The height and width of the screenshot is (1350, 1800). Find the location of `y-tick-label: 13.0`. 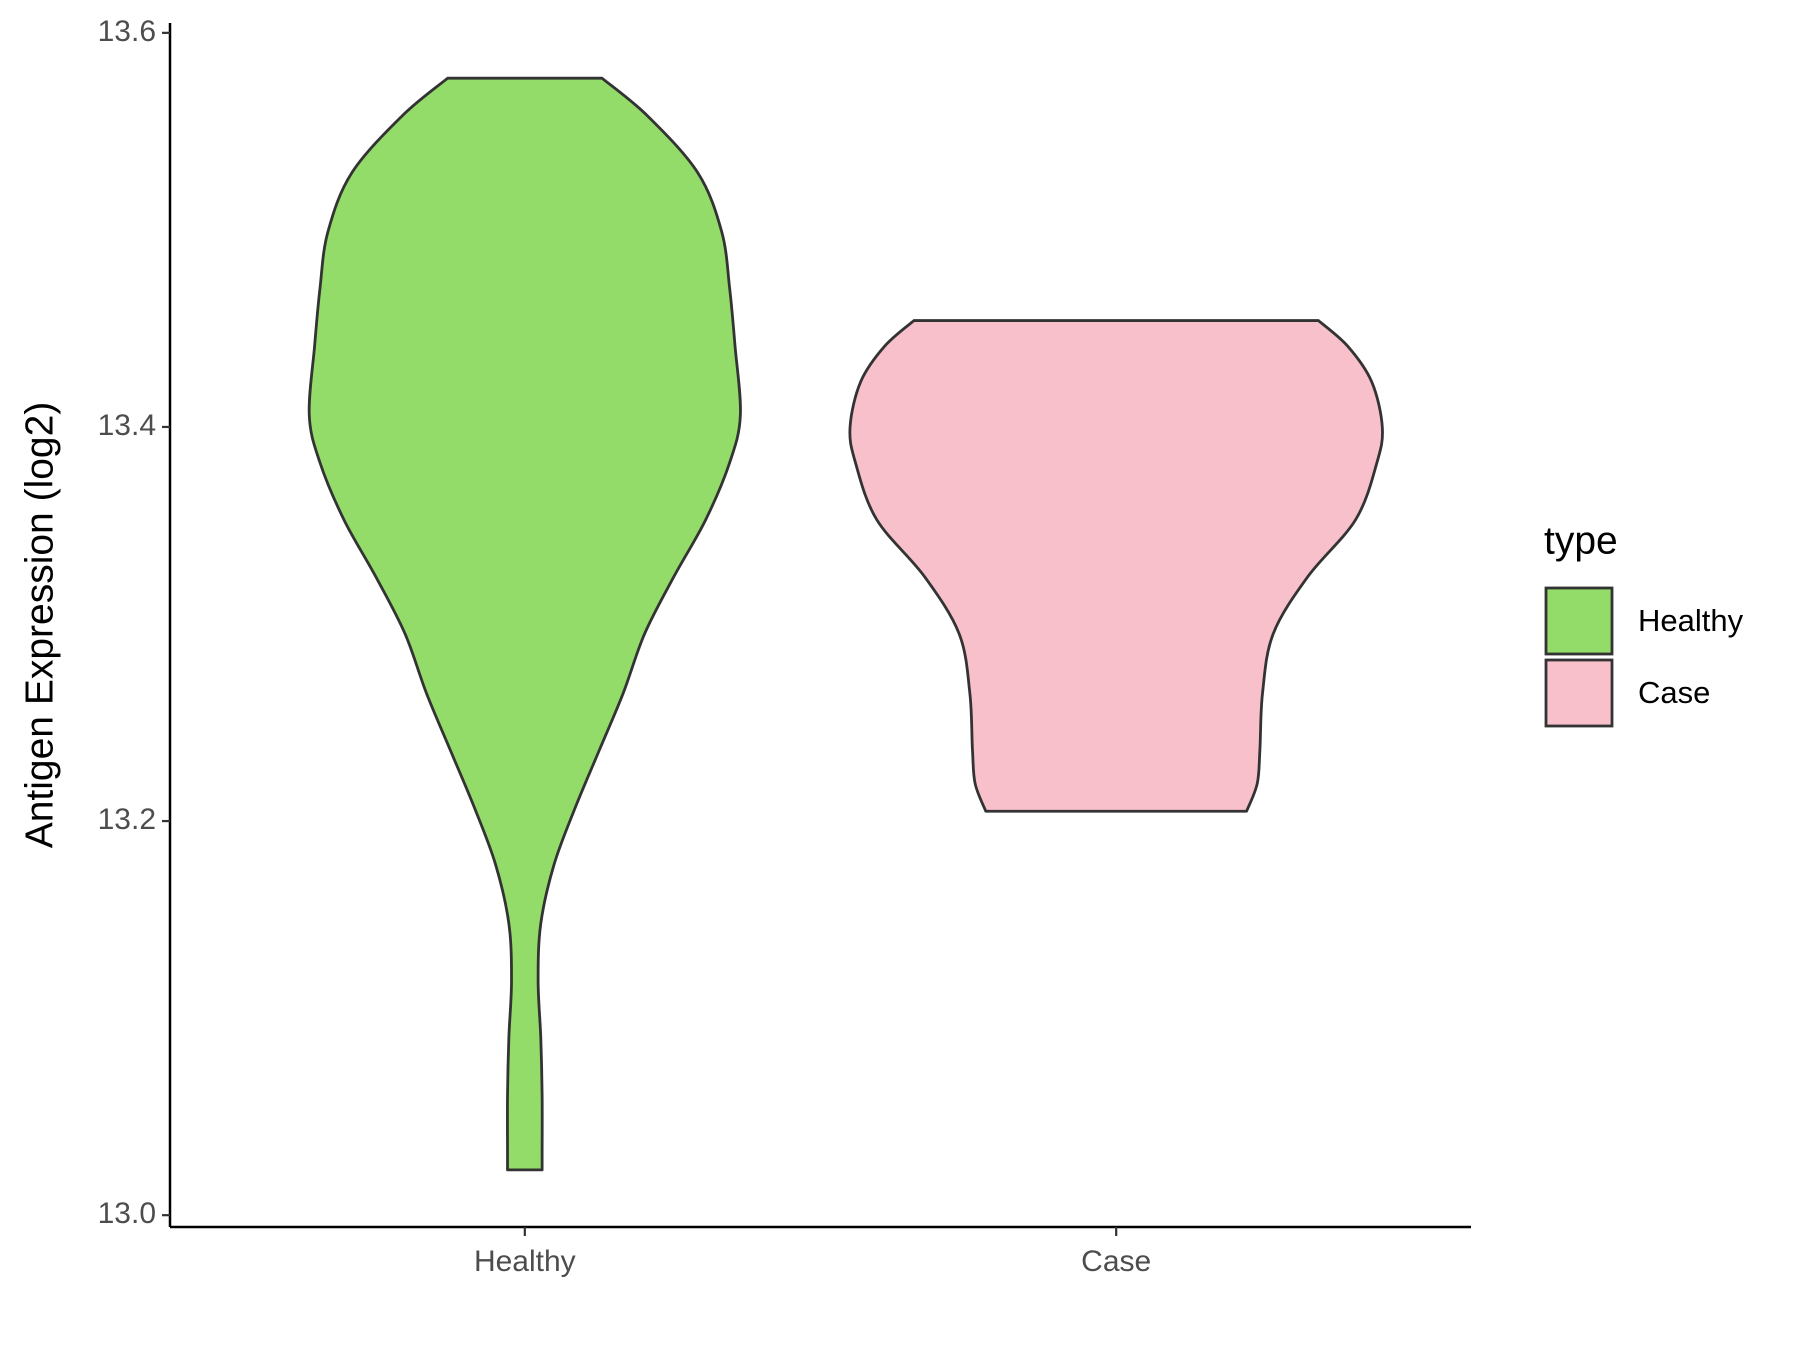

y-tick-label: 13.0 is located at coordinates (127, 1213).